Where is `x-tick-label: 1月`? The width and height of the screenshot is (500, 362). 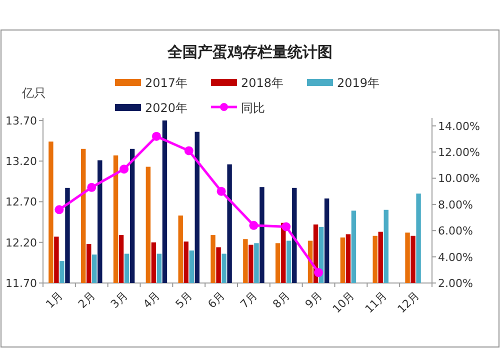 x-tick-label: 1月 is located at coordinates (54, 299).